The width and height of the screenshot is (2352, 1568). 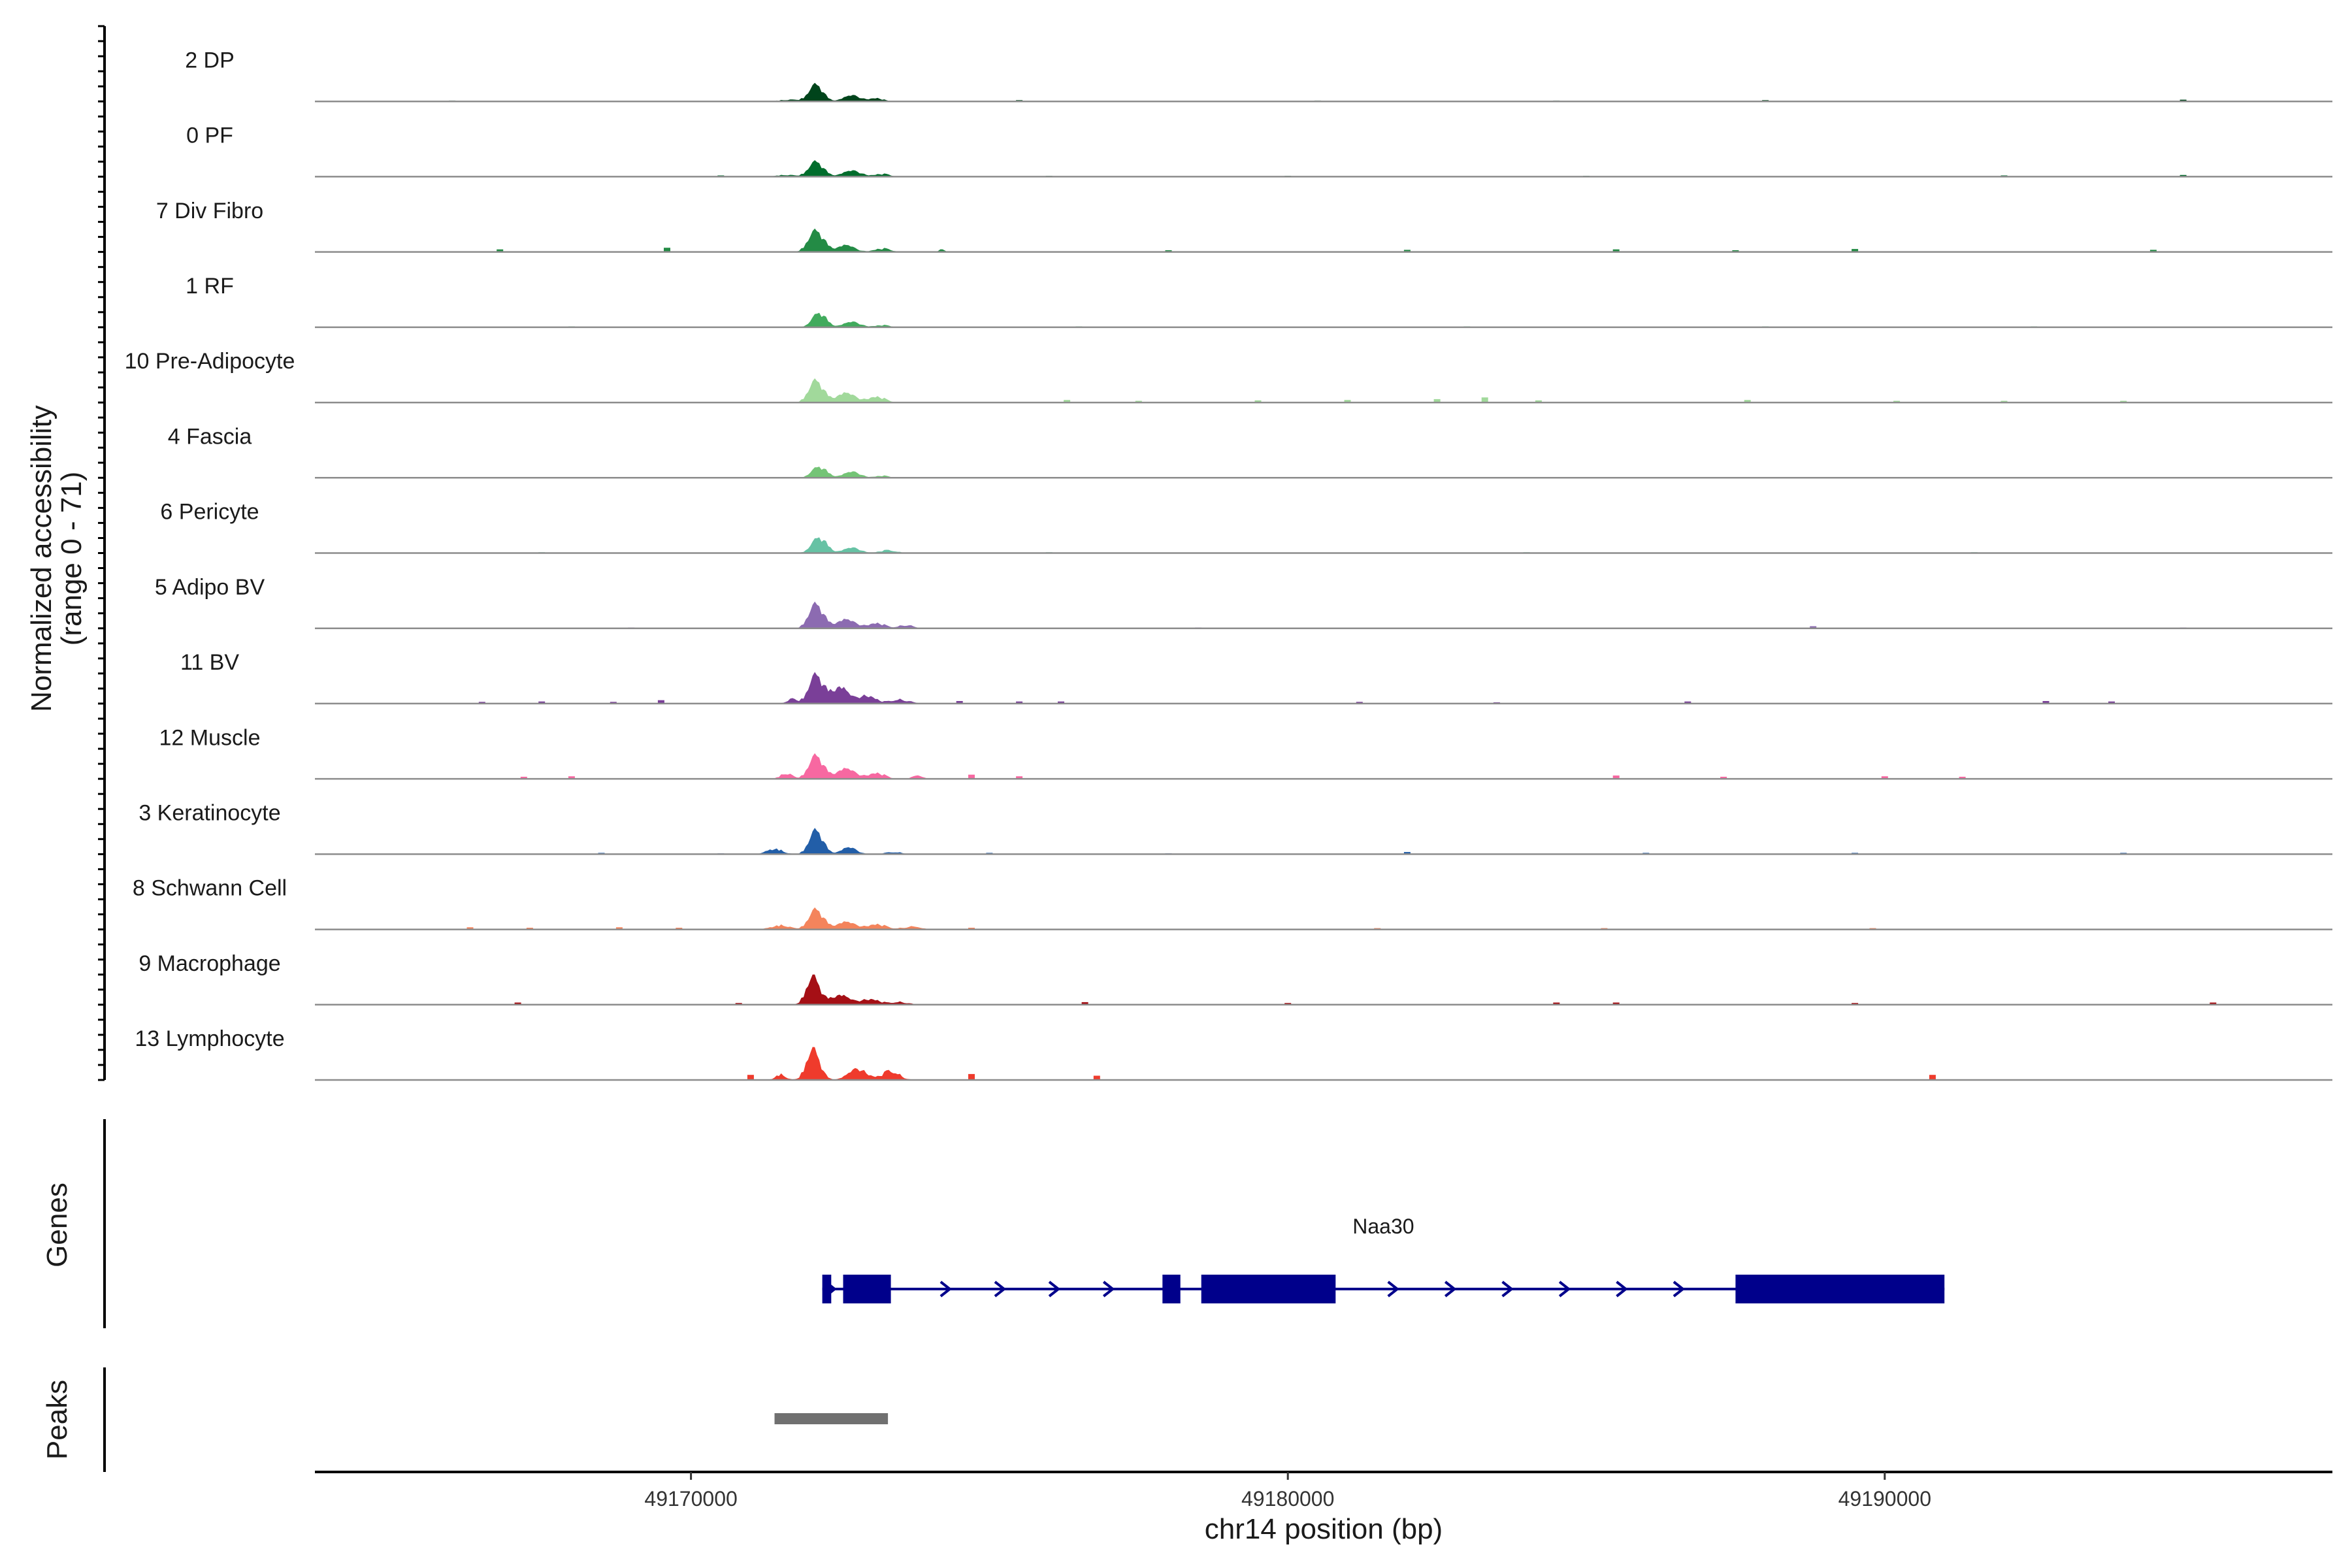 I want to click on track-label: 5 Adipo BV, so click(x=210, y=587).